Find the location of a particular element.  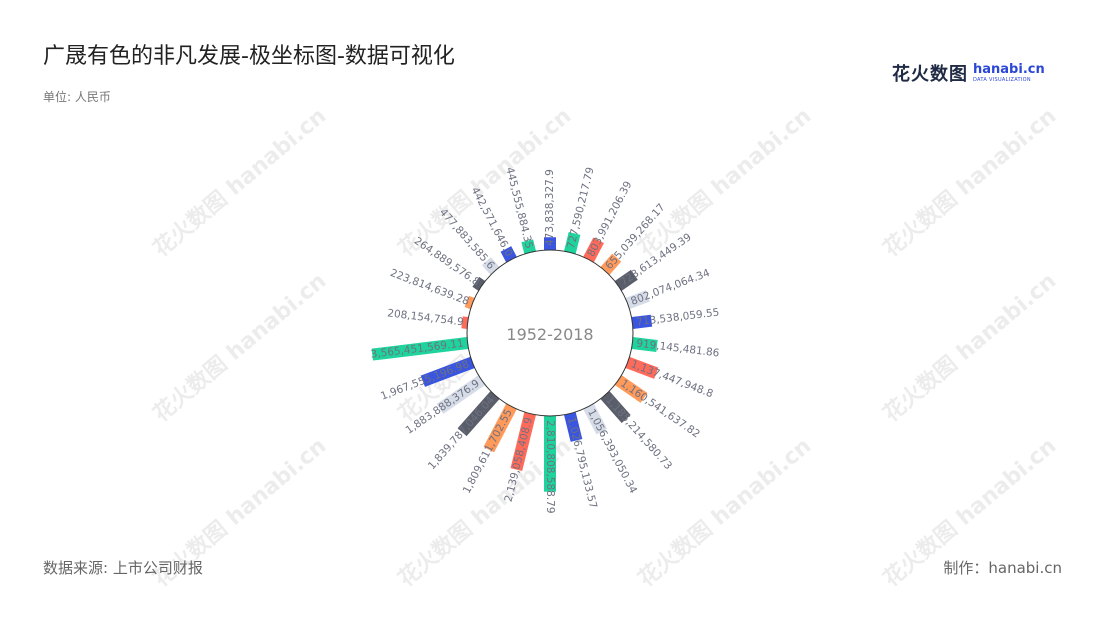

center-label: 1952-2018 is located at coordinates (549, 334).